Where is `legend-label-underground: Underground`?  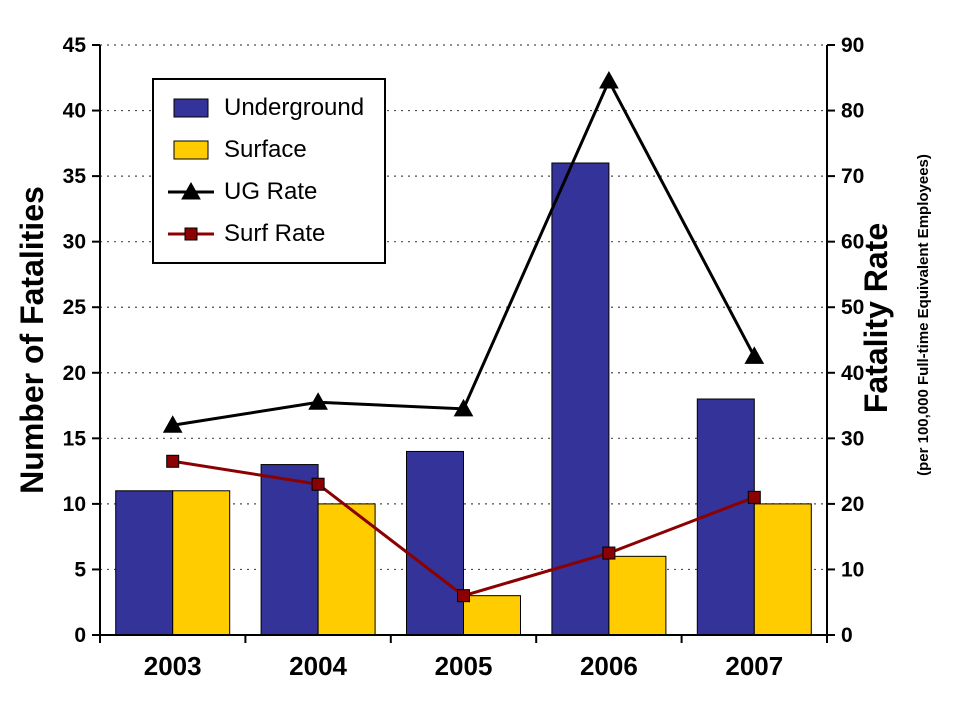 legend-label-underground: Underground is located at coordinates (294, 107).